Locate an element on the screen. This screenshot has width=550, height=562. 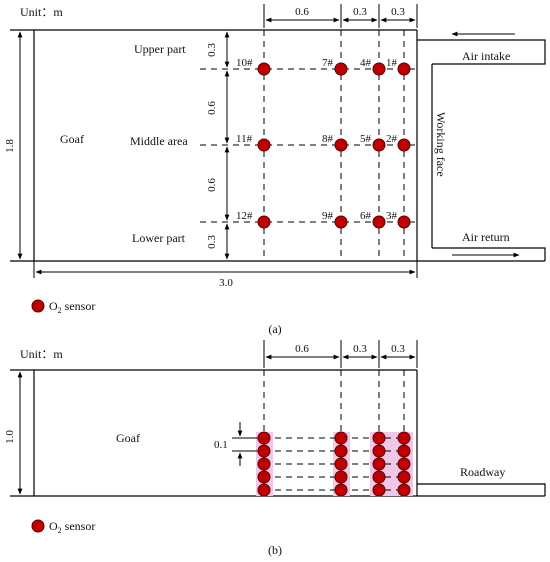
caption-a: (a) is located at coordinates (274, 329).